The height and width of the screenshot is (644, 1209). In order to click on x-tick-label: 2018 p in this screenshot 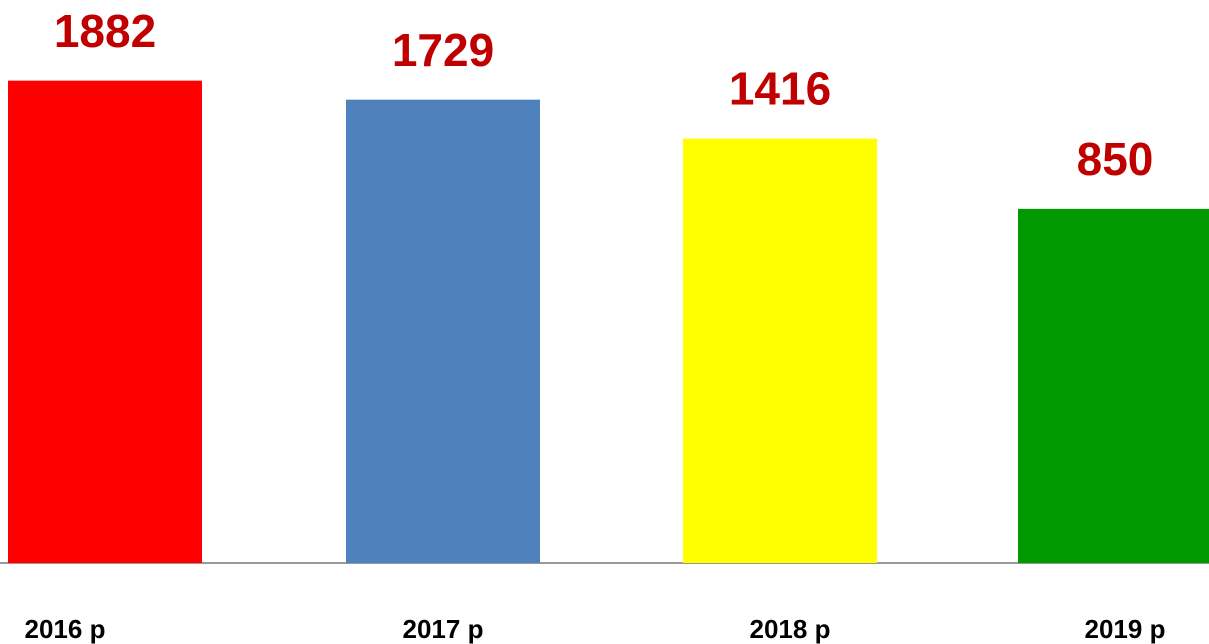, I will do `click(790, 629)`.